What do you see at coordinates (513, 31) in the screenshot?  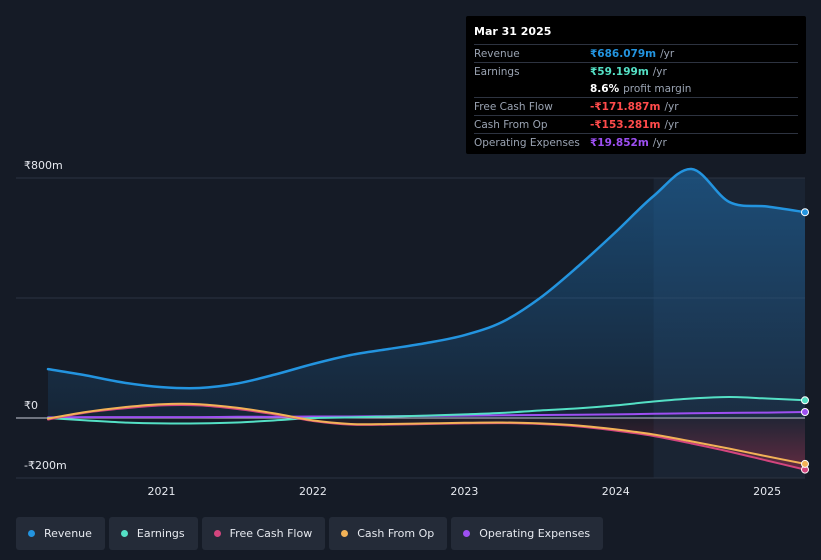 I see `tooltip-date: Mar 31 2025` at bounding box center [513, 31].